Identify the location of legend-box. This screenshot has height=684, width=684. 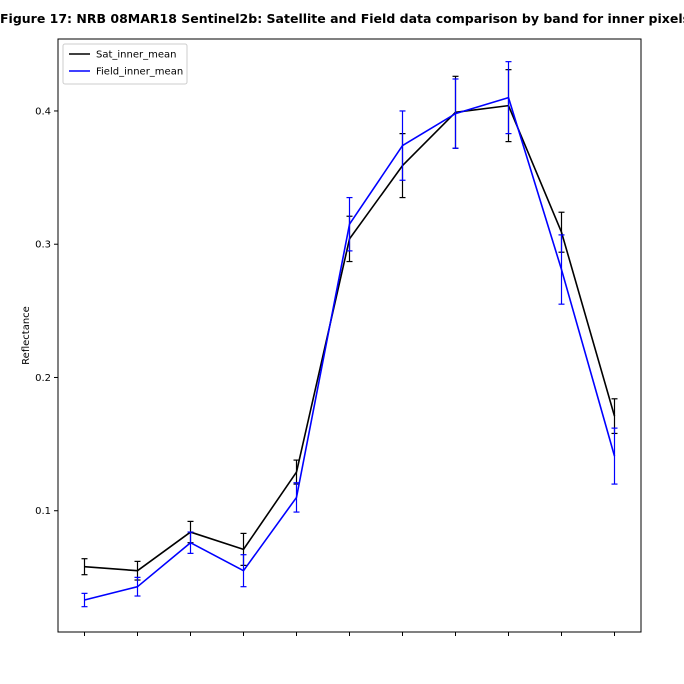
(125, 64).